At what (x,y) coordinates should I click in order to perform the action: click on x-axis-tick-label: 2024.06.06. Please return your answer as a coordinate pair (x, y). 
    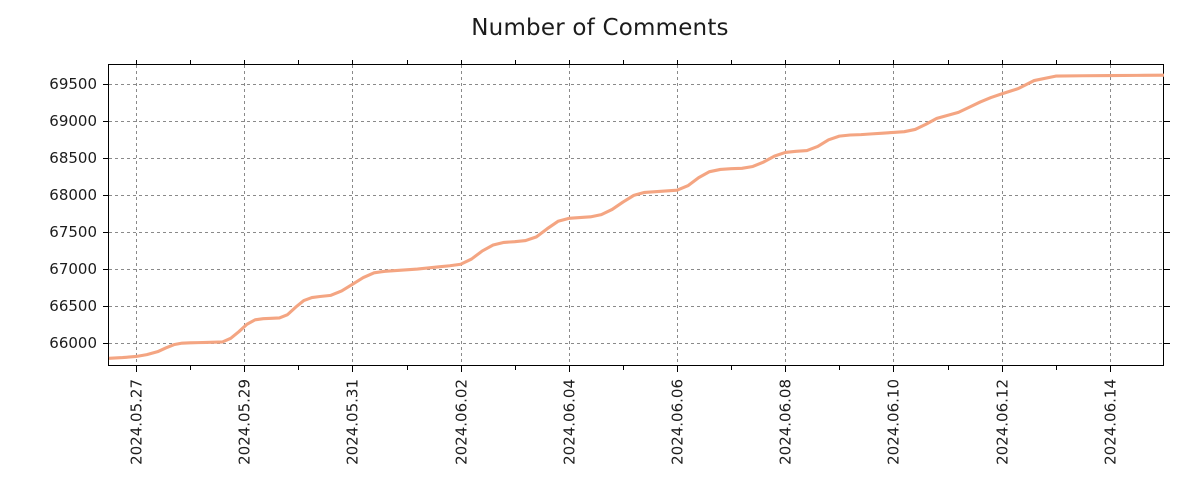
    Looking at the image, I should click on (678, 422).